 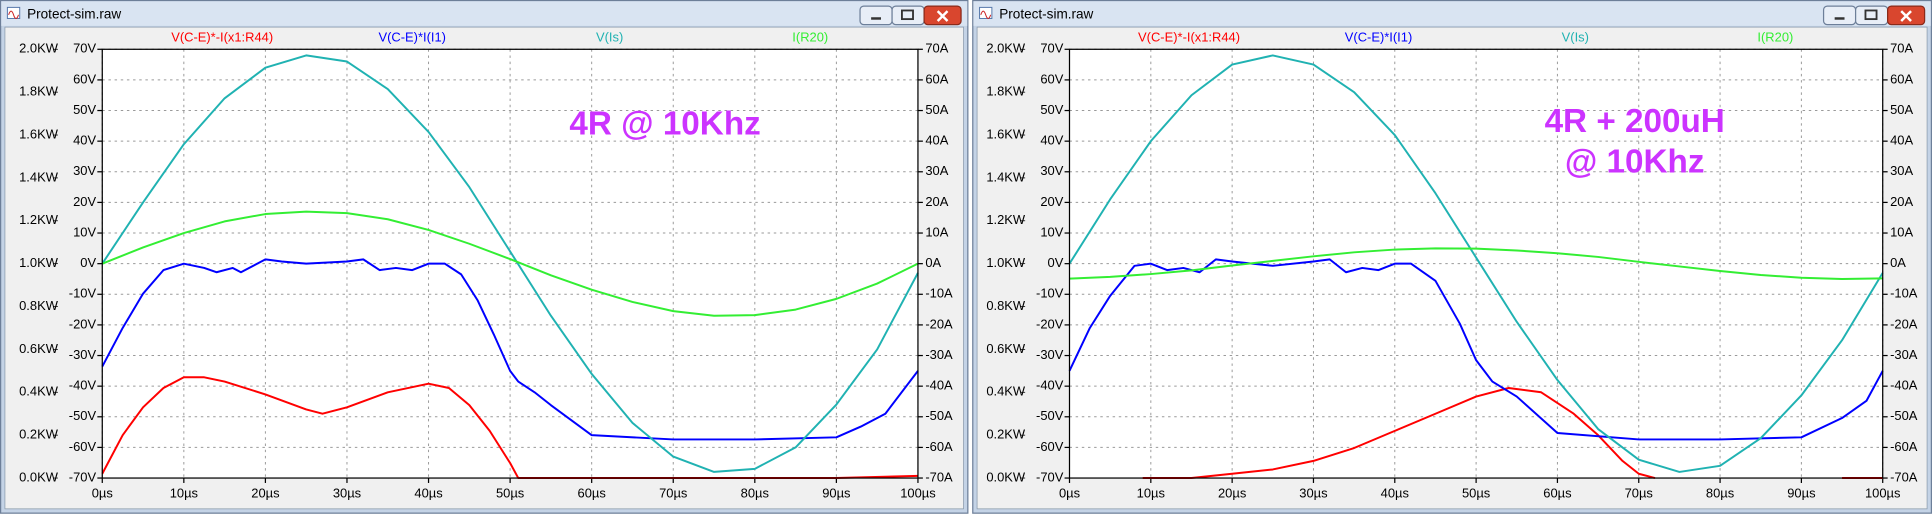 What do you see at coordinates (1051, 78) in the screenshot?
I see `y2-tick-label: 60V` at bounding box center [1051, 78].